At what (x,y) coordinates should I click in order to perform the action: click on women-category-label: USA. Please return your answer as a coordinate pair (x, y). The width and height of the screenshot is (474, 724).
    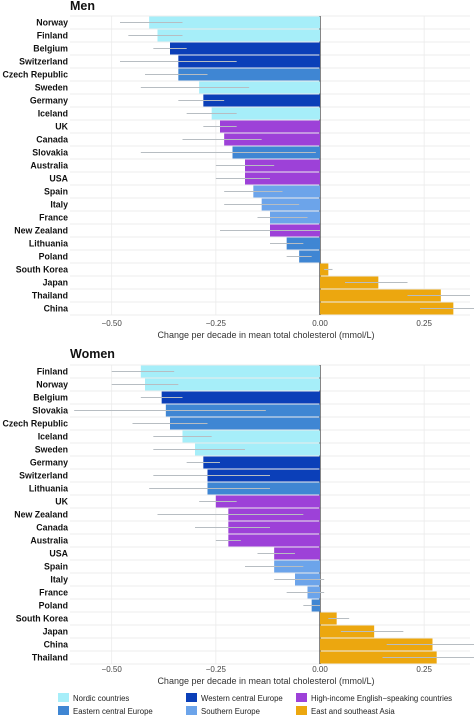
    Looking at the image, I should click on (58, 554).